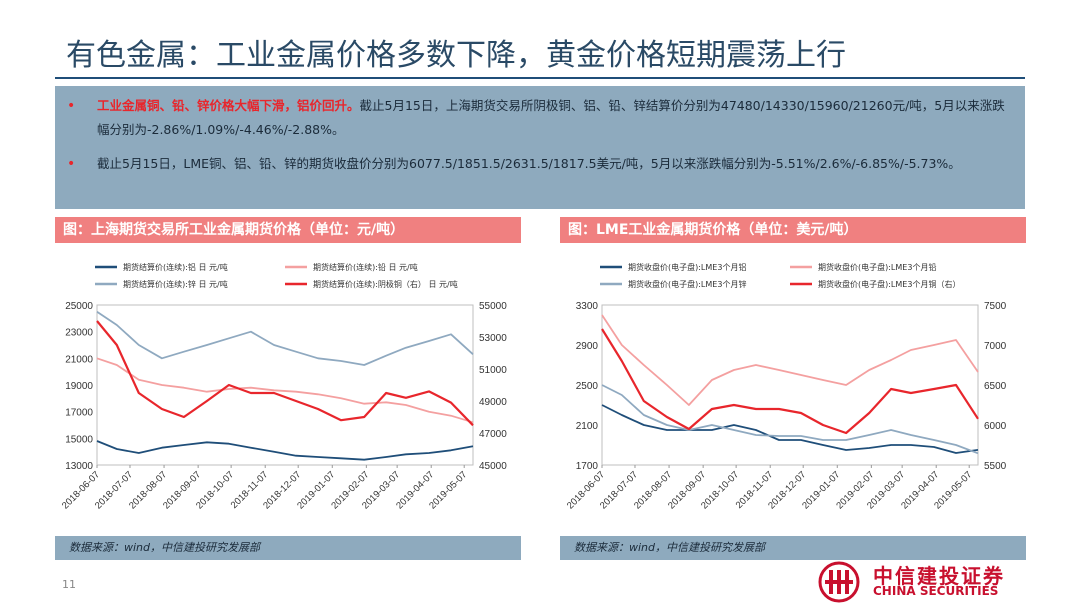 Image resolution: width=1080 pixels, height=608 pixels. I want to click on y-right-tick-label: 49000, so click(493, 402).